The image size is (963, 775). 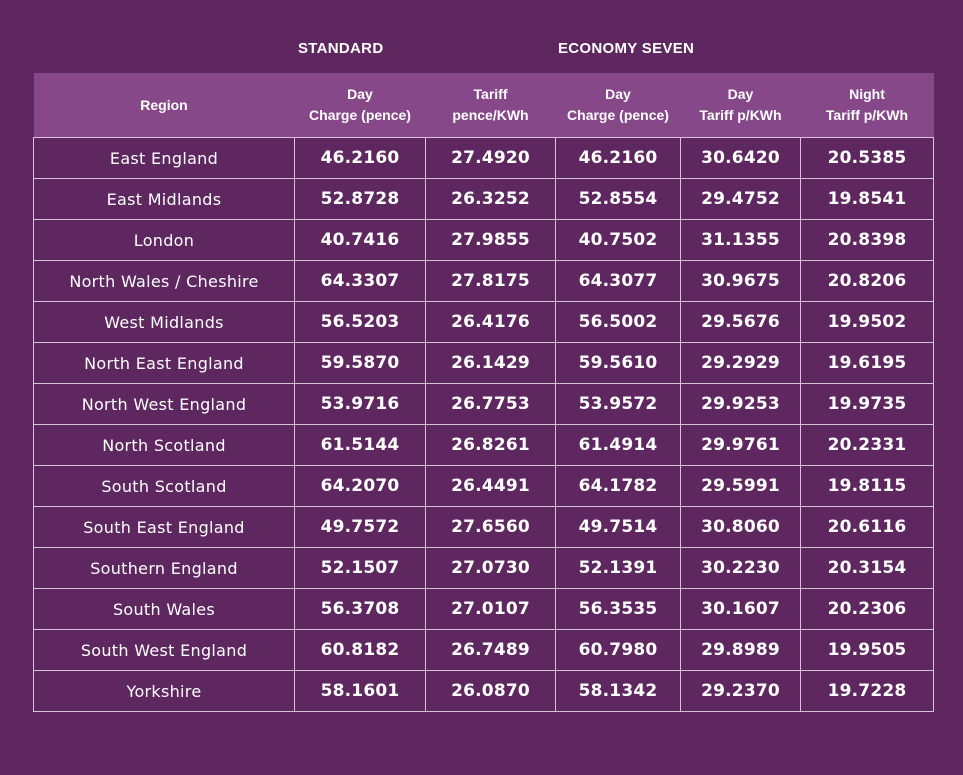 I want to click on region-cell: South Scotland, so click(x=164, y=486).